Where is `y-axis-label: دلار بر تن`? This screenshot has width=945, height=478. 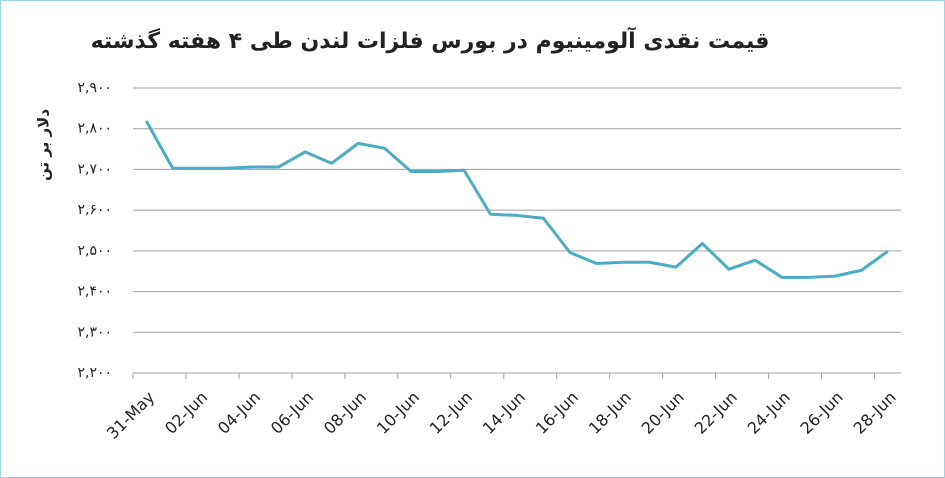
y-axis-label: دلار بر تن is located at coordinates (44, 145).